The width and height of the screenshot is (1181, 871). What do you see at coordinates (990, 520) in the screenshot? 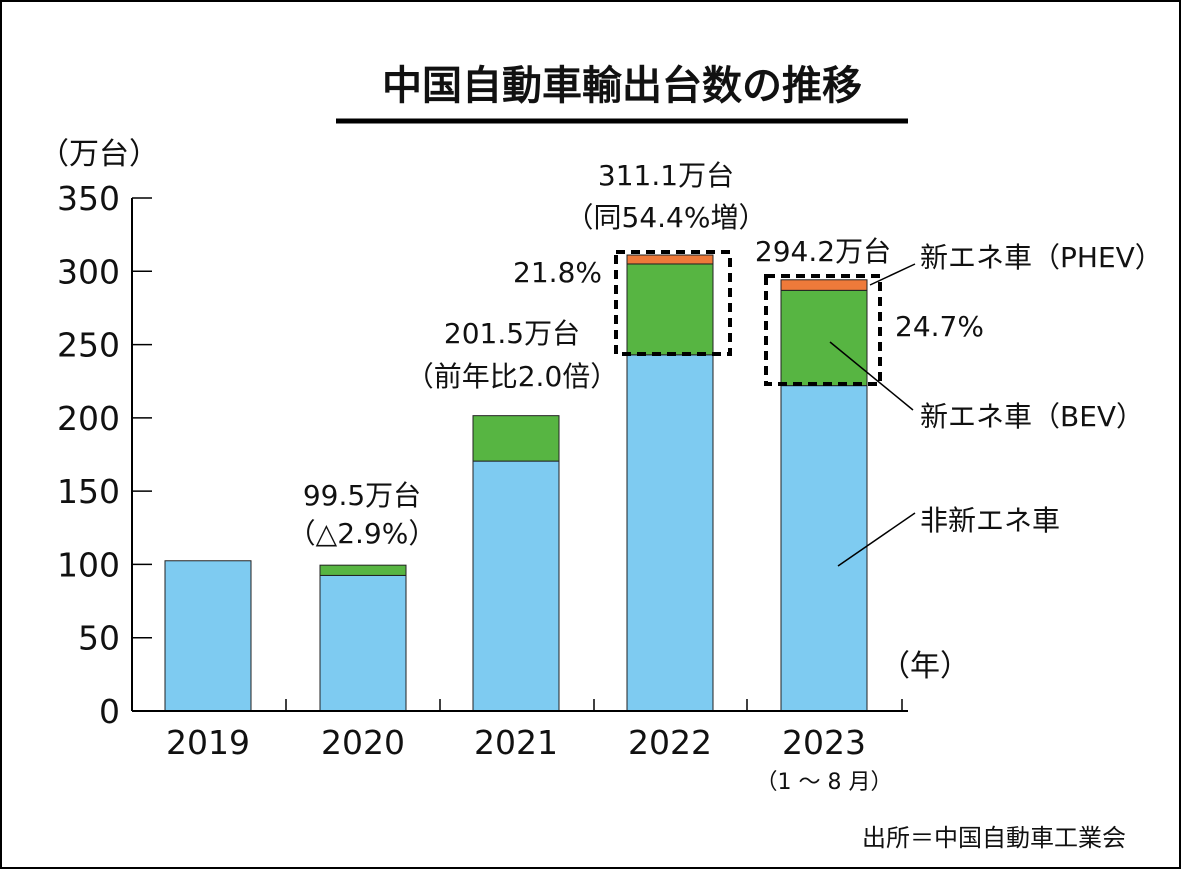
I see `legend-non-nev-label: 非新エネ車` at bounding box center [990, 520].